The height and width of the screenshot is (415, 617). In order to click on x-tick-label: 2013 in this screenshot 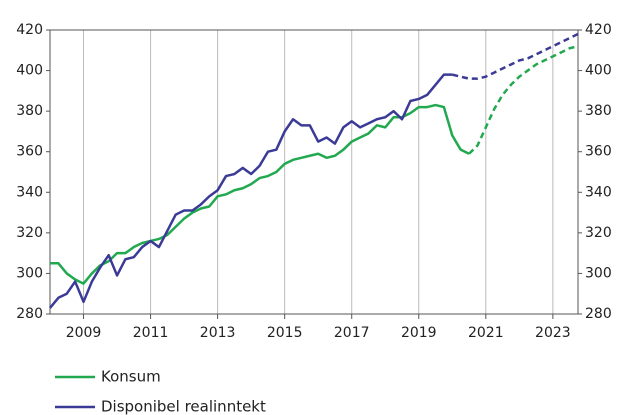, I will do `click(218, 333)`.